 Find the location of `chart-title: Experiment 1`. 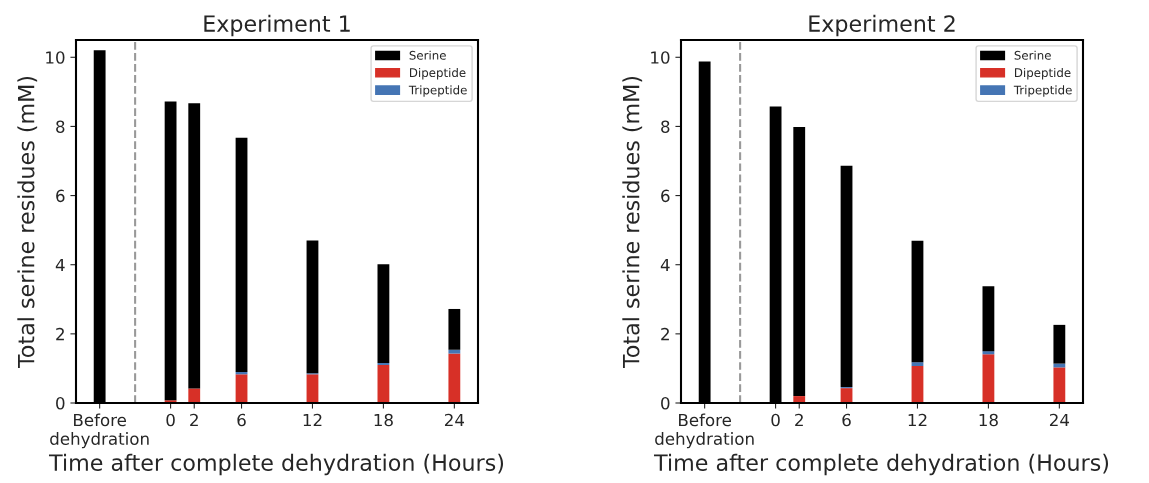

chart-title: Experiment 1 is located at coordinates (277, 25).